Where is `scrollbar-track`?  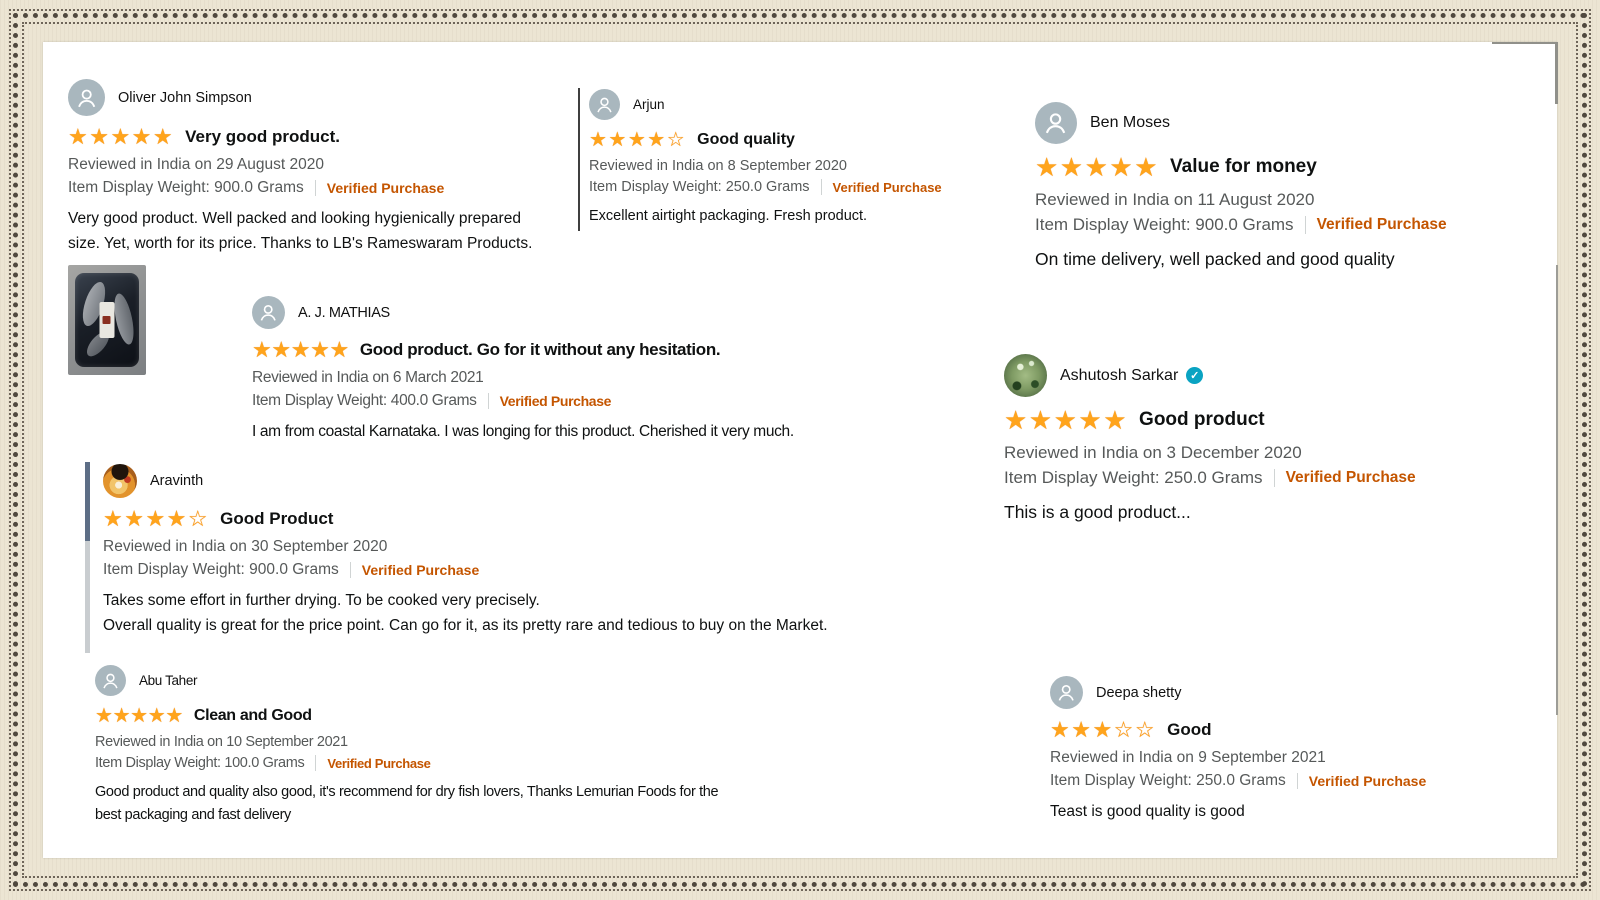
scrollbar-track is located at coordinates (87, 597).